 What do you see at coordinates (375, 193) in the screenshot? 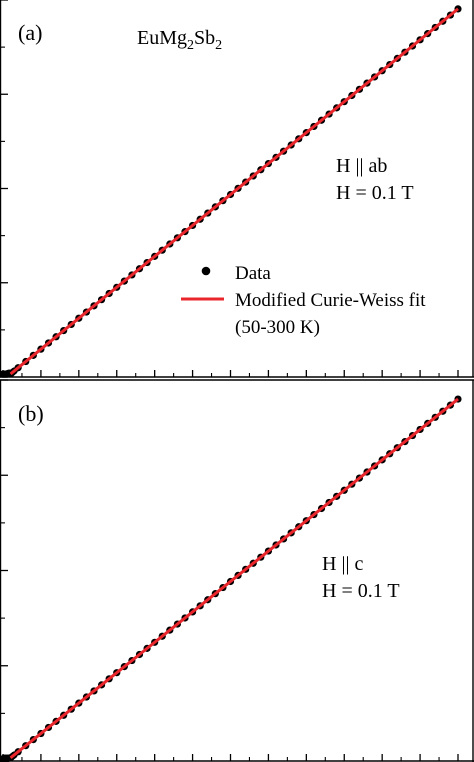
I see `panel-a-field-strength: H = 0.1 T` at bounding box center [375, 193].